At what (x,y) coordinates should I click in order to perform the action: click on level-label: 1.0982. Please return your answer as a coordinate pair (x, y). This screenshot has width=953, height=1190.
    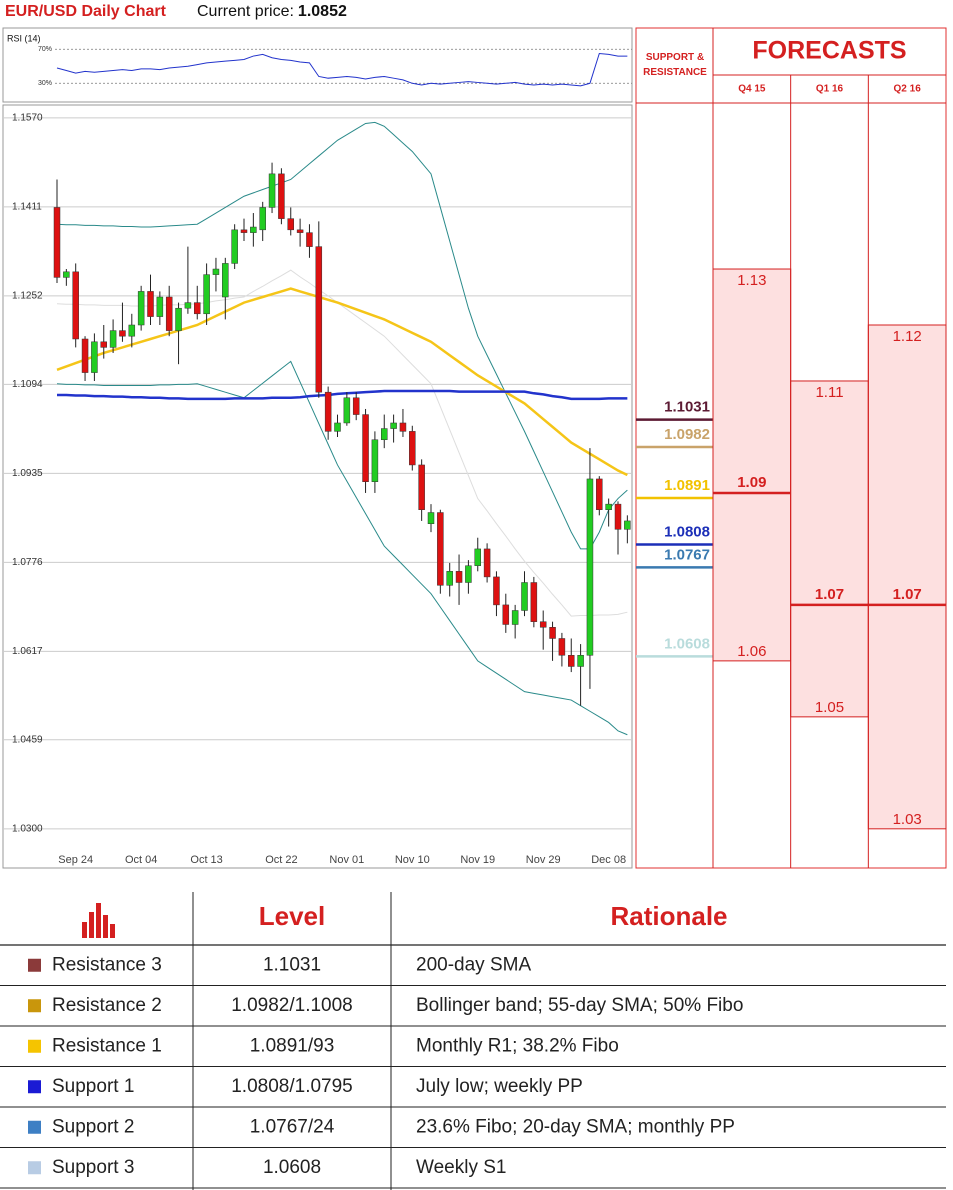
    Looking at the image, I should click on (687, 434).